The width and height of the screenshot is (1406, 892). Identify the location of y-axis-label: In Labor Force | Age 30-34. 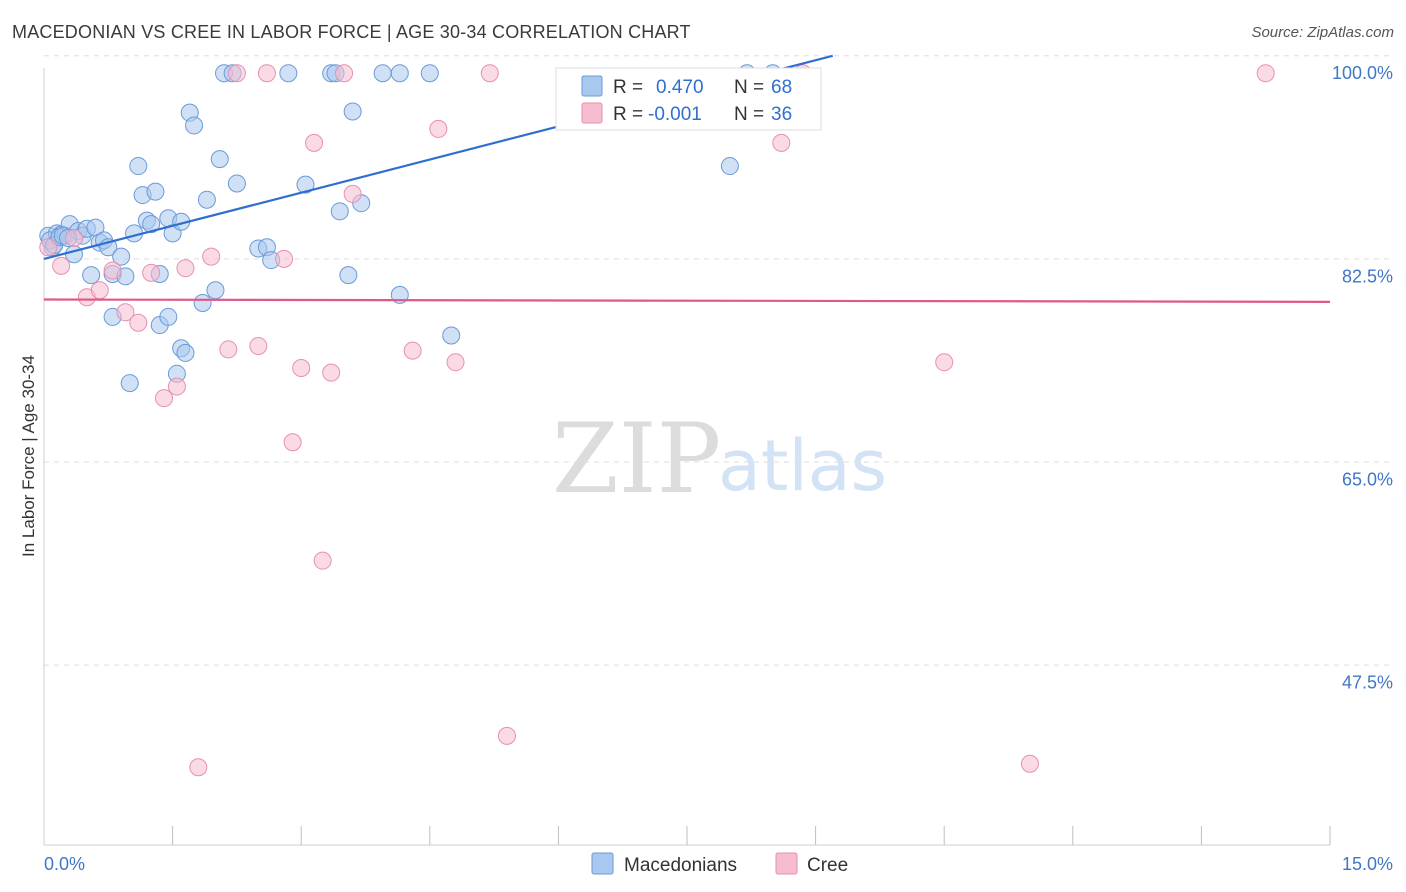
(28, 456).